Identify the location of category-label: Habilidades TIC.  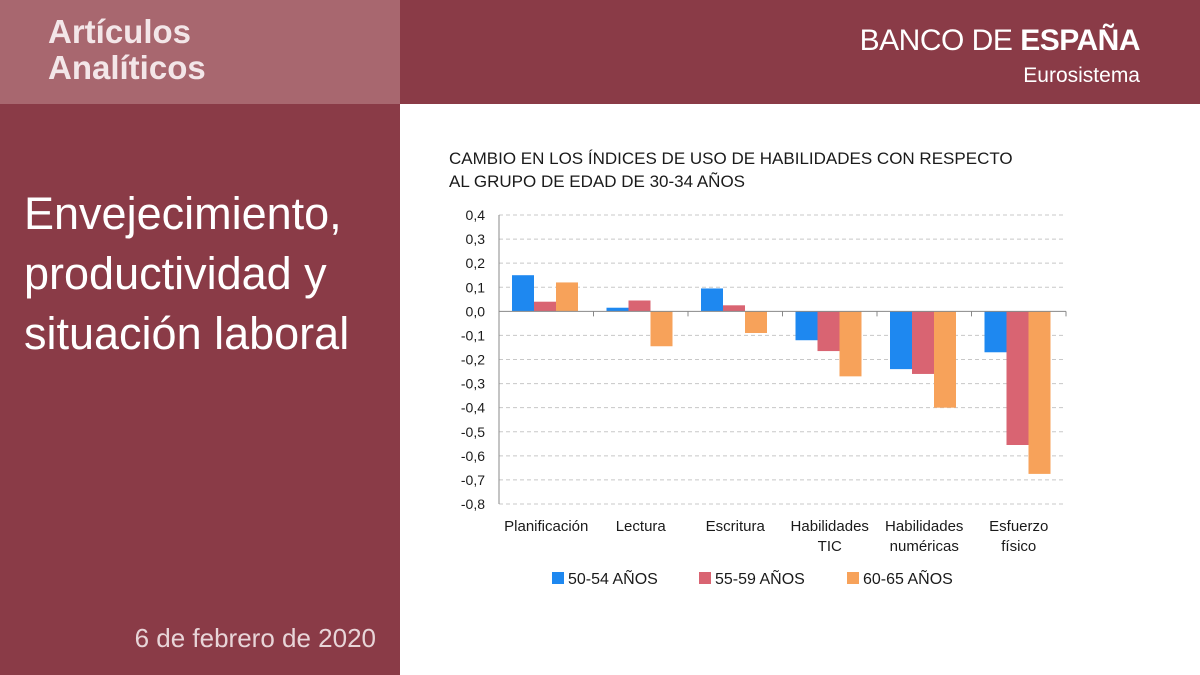
(830, 536).